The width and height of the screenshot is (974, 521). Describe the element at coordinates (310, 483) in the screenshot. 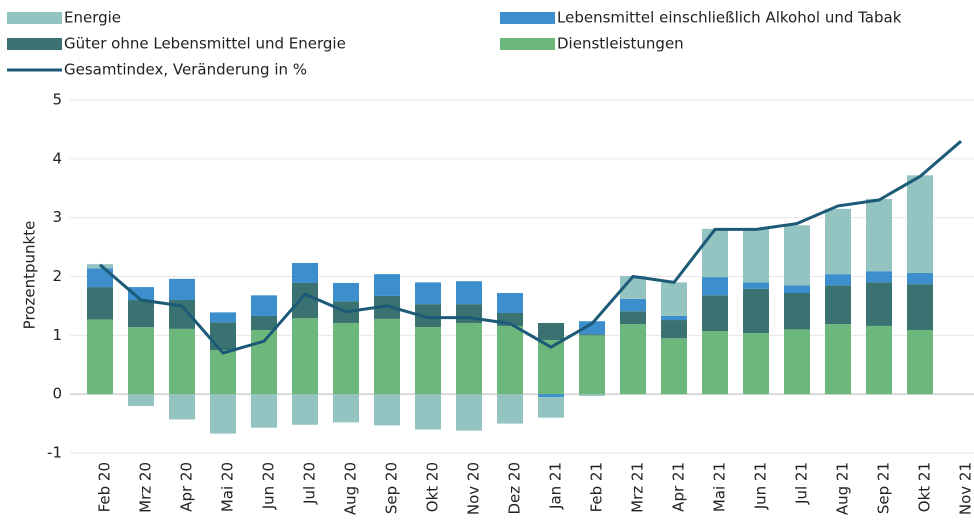

I see `x-tick-label: Jul 20` at that location.